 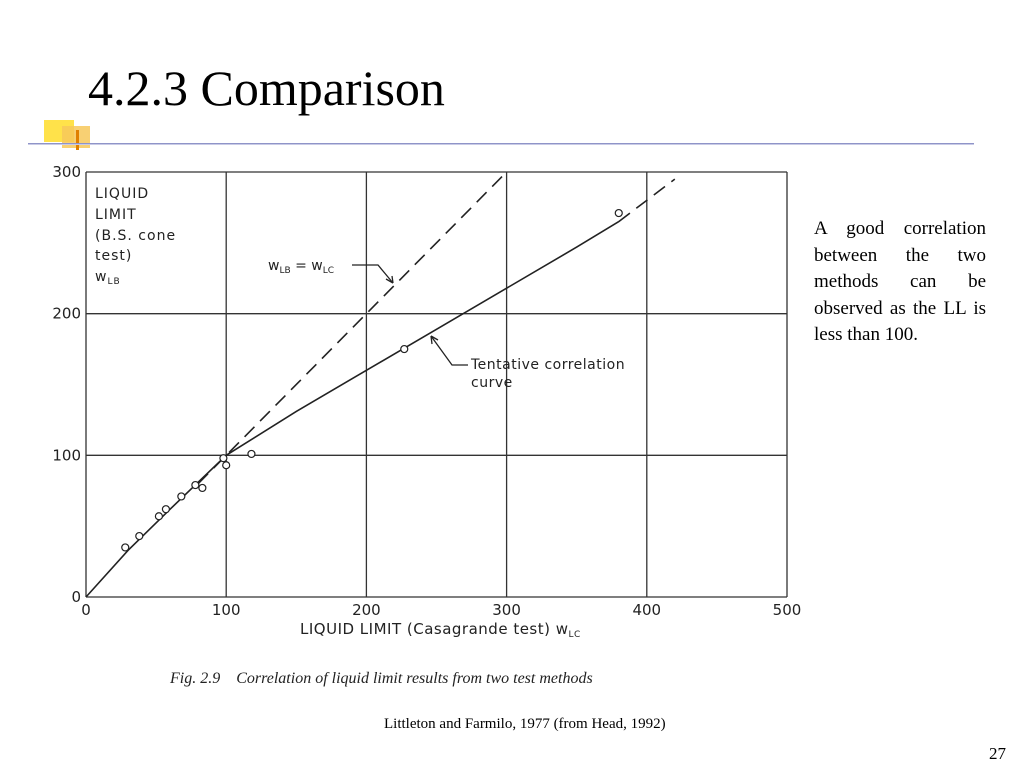 I want to click on identity-line-annotation: wLB = wLC, so click(x=331, y=271).